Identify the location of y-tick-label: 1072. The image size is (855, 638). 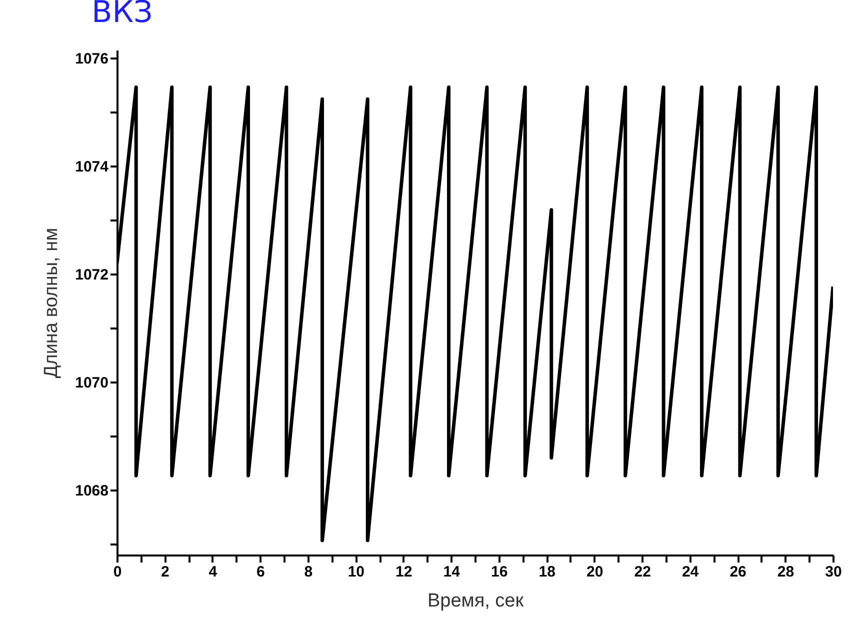
(91, 275).